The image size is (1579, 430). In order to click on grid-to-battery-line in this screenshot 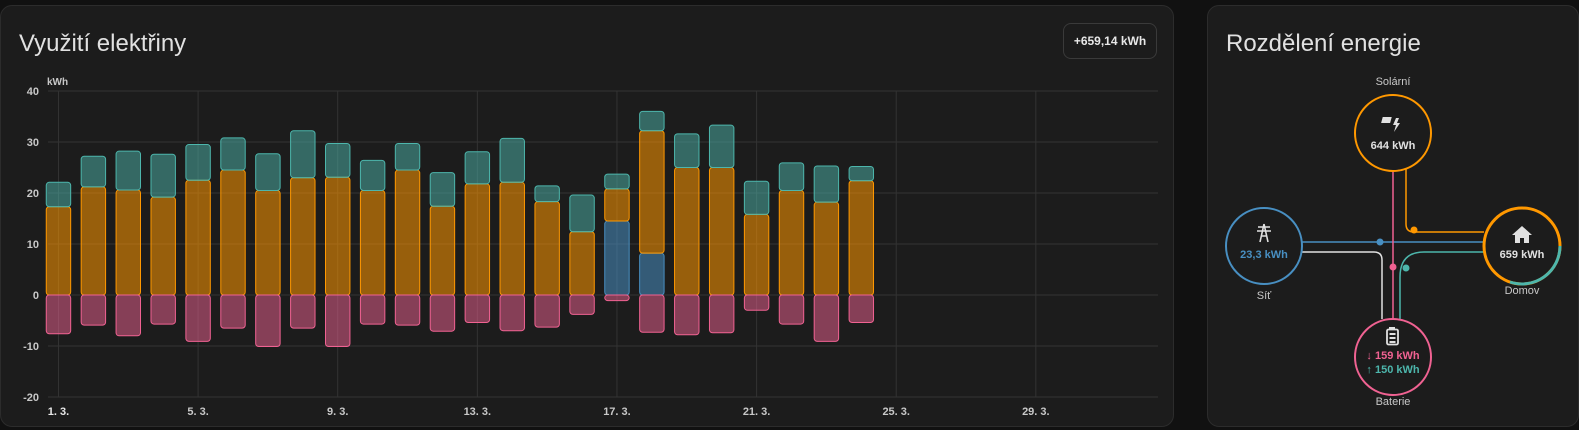, I will do `click(1342, 285)`.